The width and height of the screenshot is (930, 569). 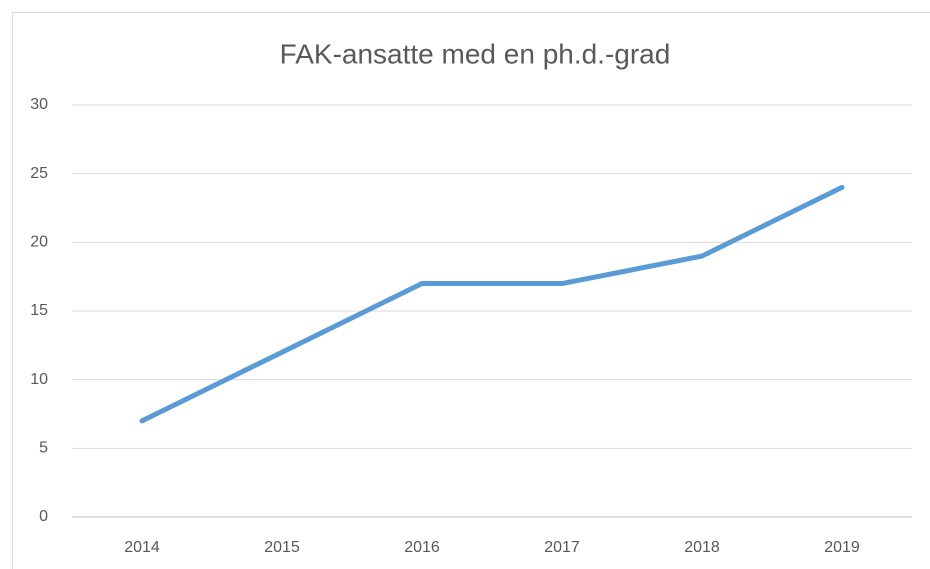 What do you see at coordinates (702, 547) in the screenshot?
I see `x-tick-label: 2018` at bounding box center [702, 547].